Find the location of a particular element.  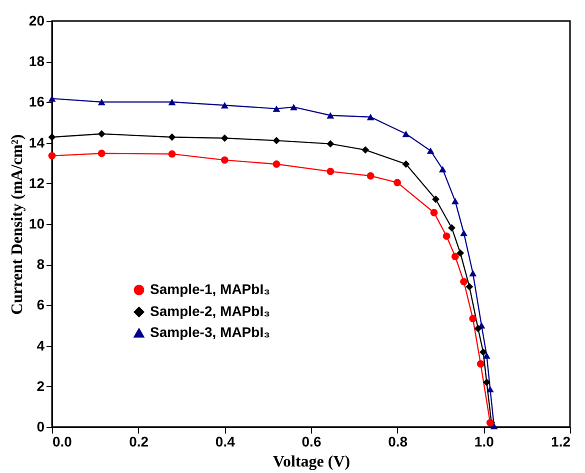

x-tick-label: 1.0 is located at coordinates (484, 442).